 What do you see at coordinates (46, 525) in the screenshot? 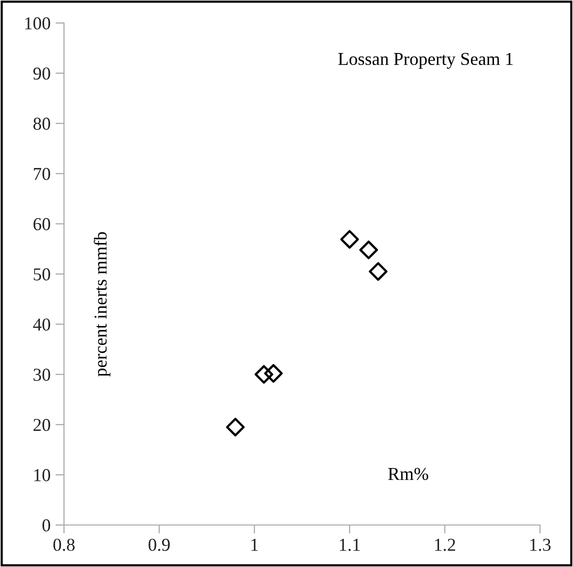
I see `y-tick-label: 0` at bounding box center [46, 525].